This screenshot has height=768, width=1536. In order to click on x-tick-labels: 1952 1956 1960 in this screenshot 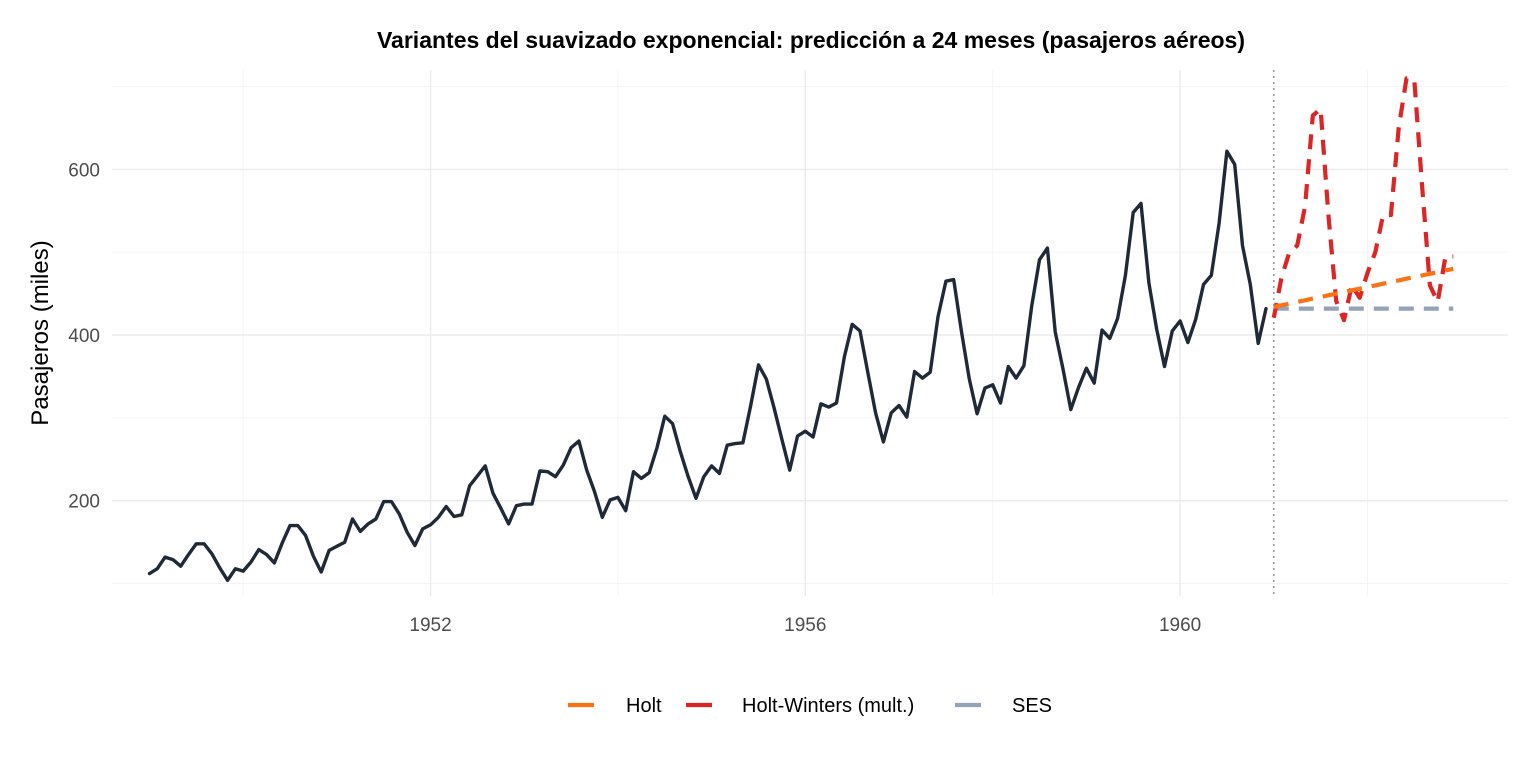, I will do `click(805, 625)`.